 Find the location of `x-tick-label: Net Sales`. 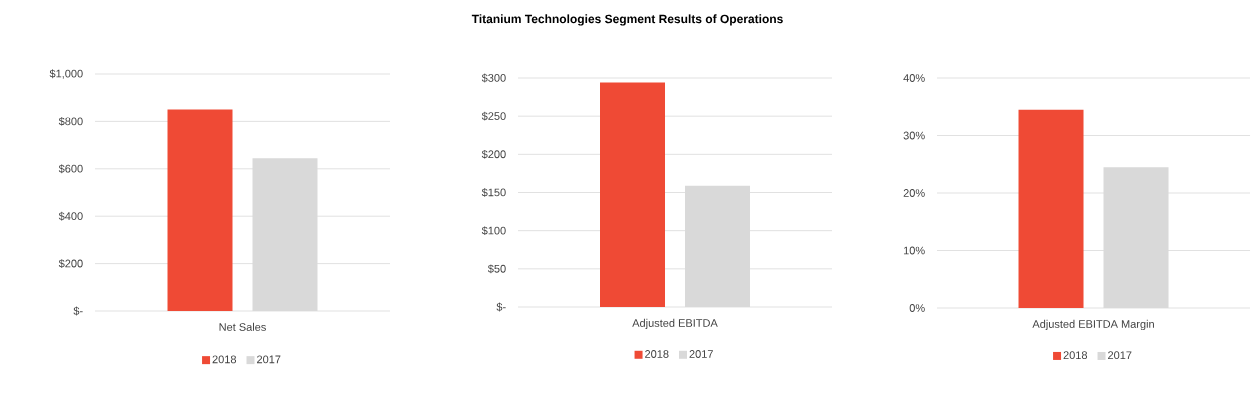

x-tick-label: Net Sales is located at coordinates (242, 326).